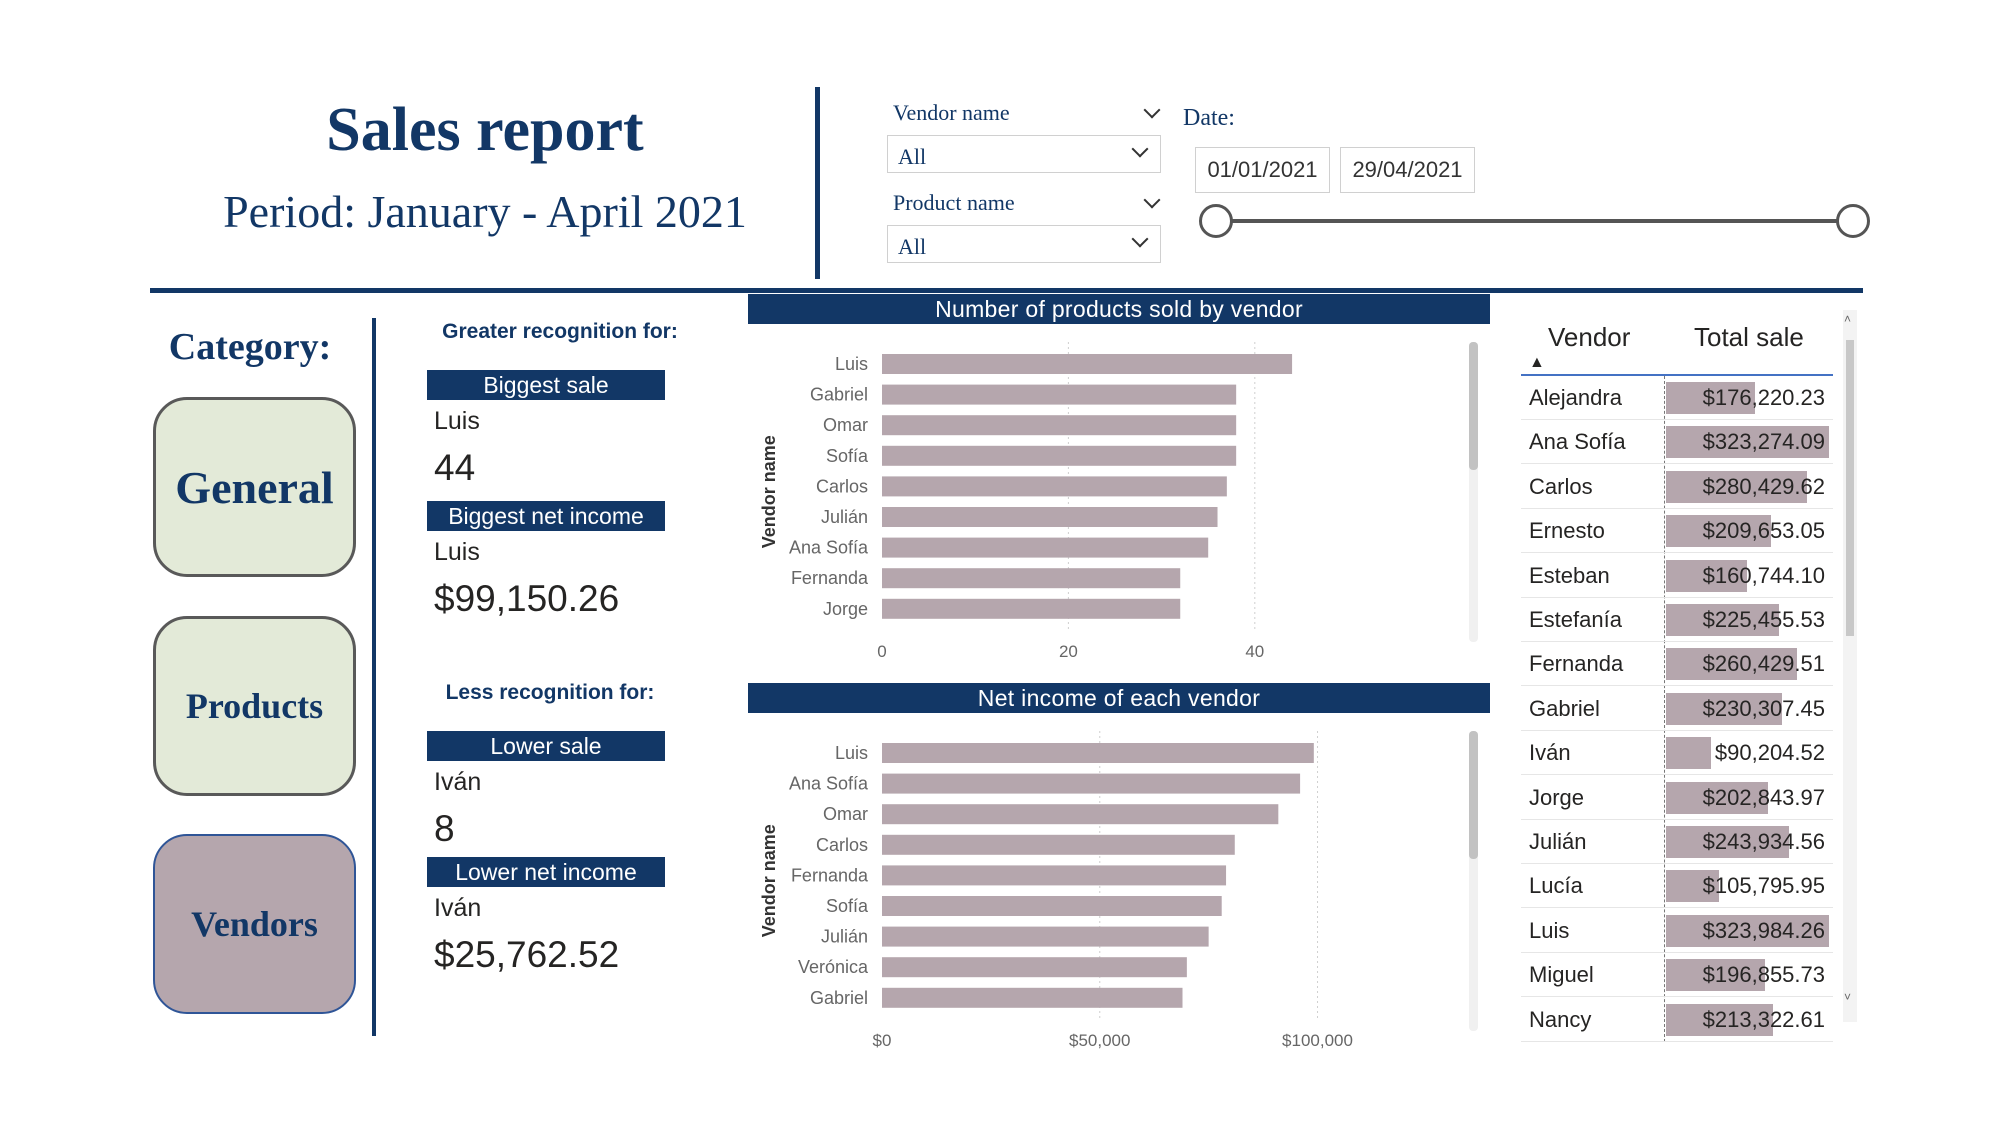 The width and height of the screenshot is (2000, 1125). What do you see at coordinates (842, 486) in the screenshot?
I see `products-chart-category-label: Carlos` at bounding box center [842, 486].